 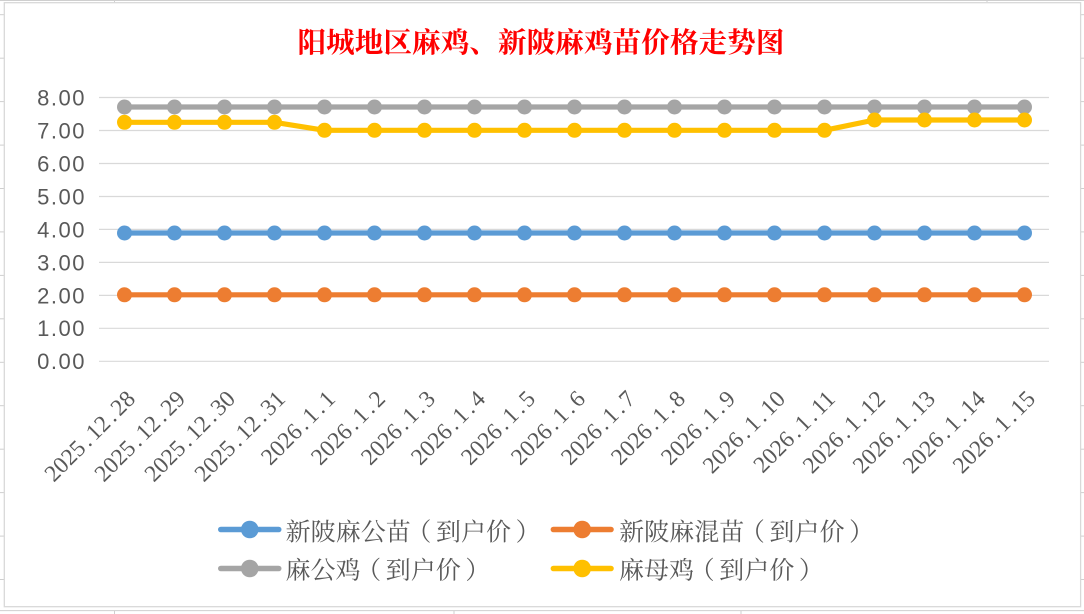 I want to click on svg-text: 2.00, so click(x=61, y=295).